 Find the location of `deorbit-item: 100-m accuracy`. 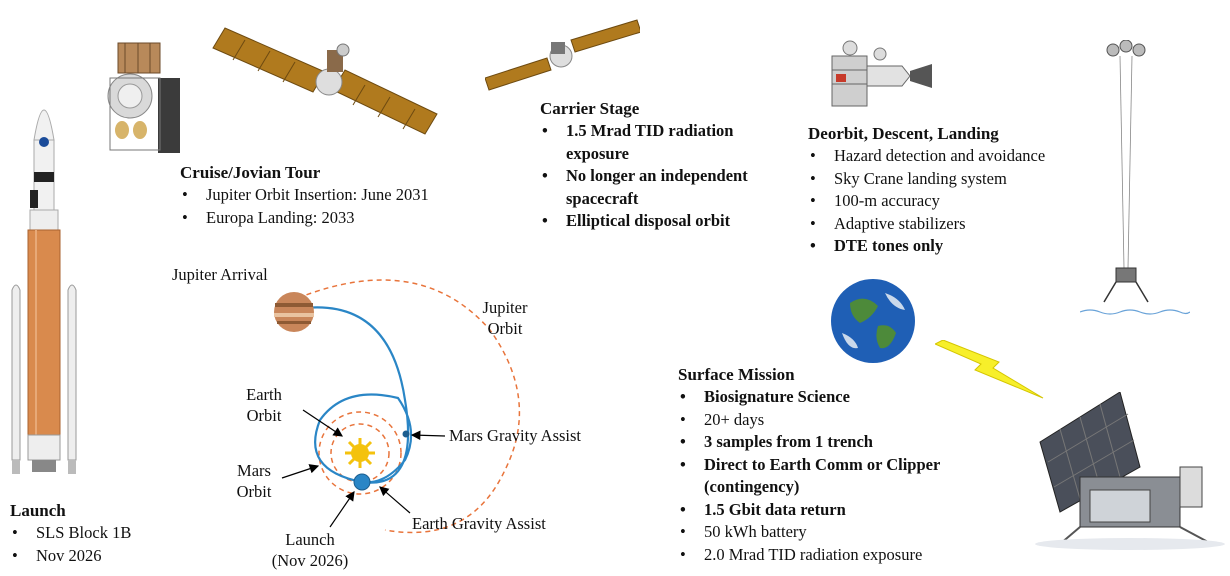

deorbit-item: 100-m accuracy is located at coordinates (958, 201).